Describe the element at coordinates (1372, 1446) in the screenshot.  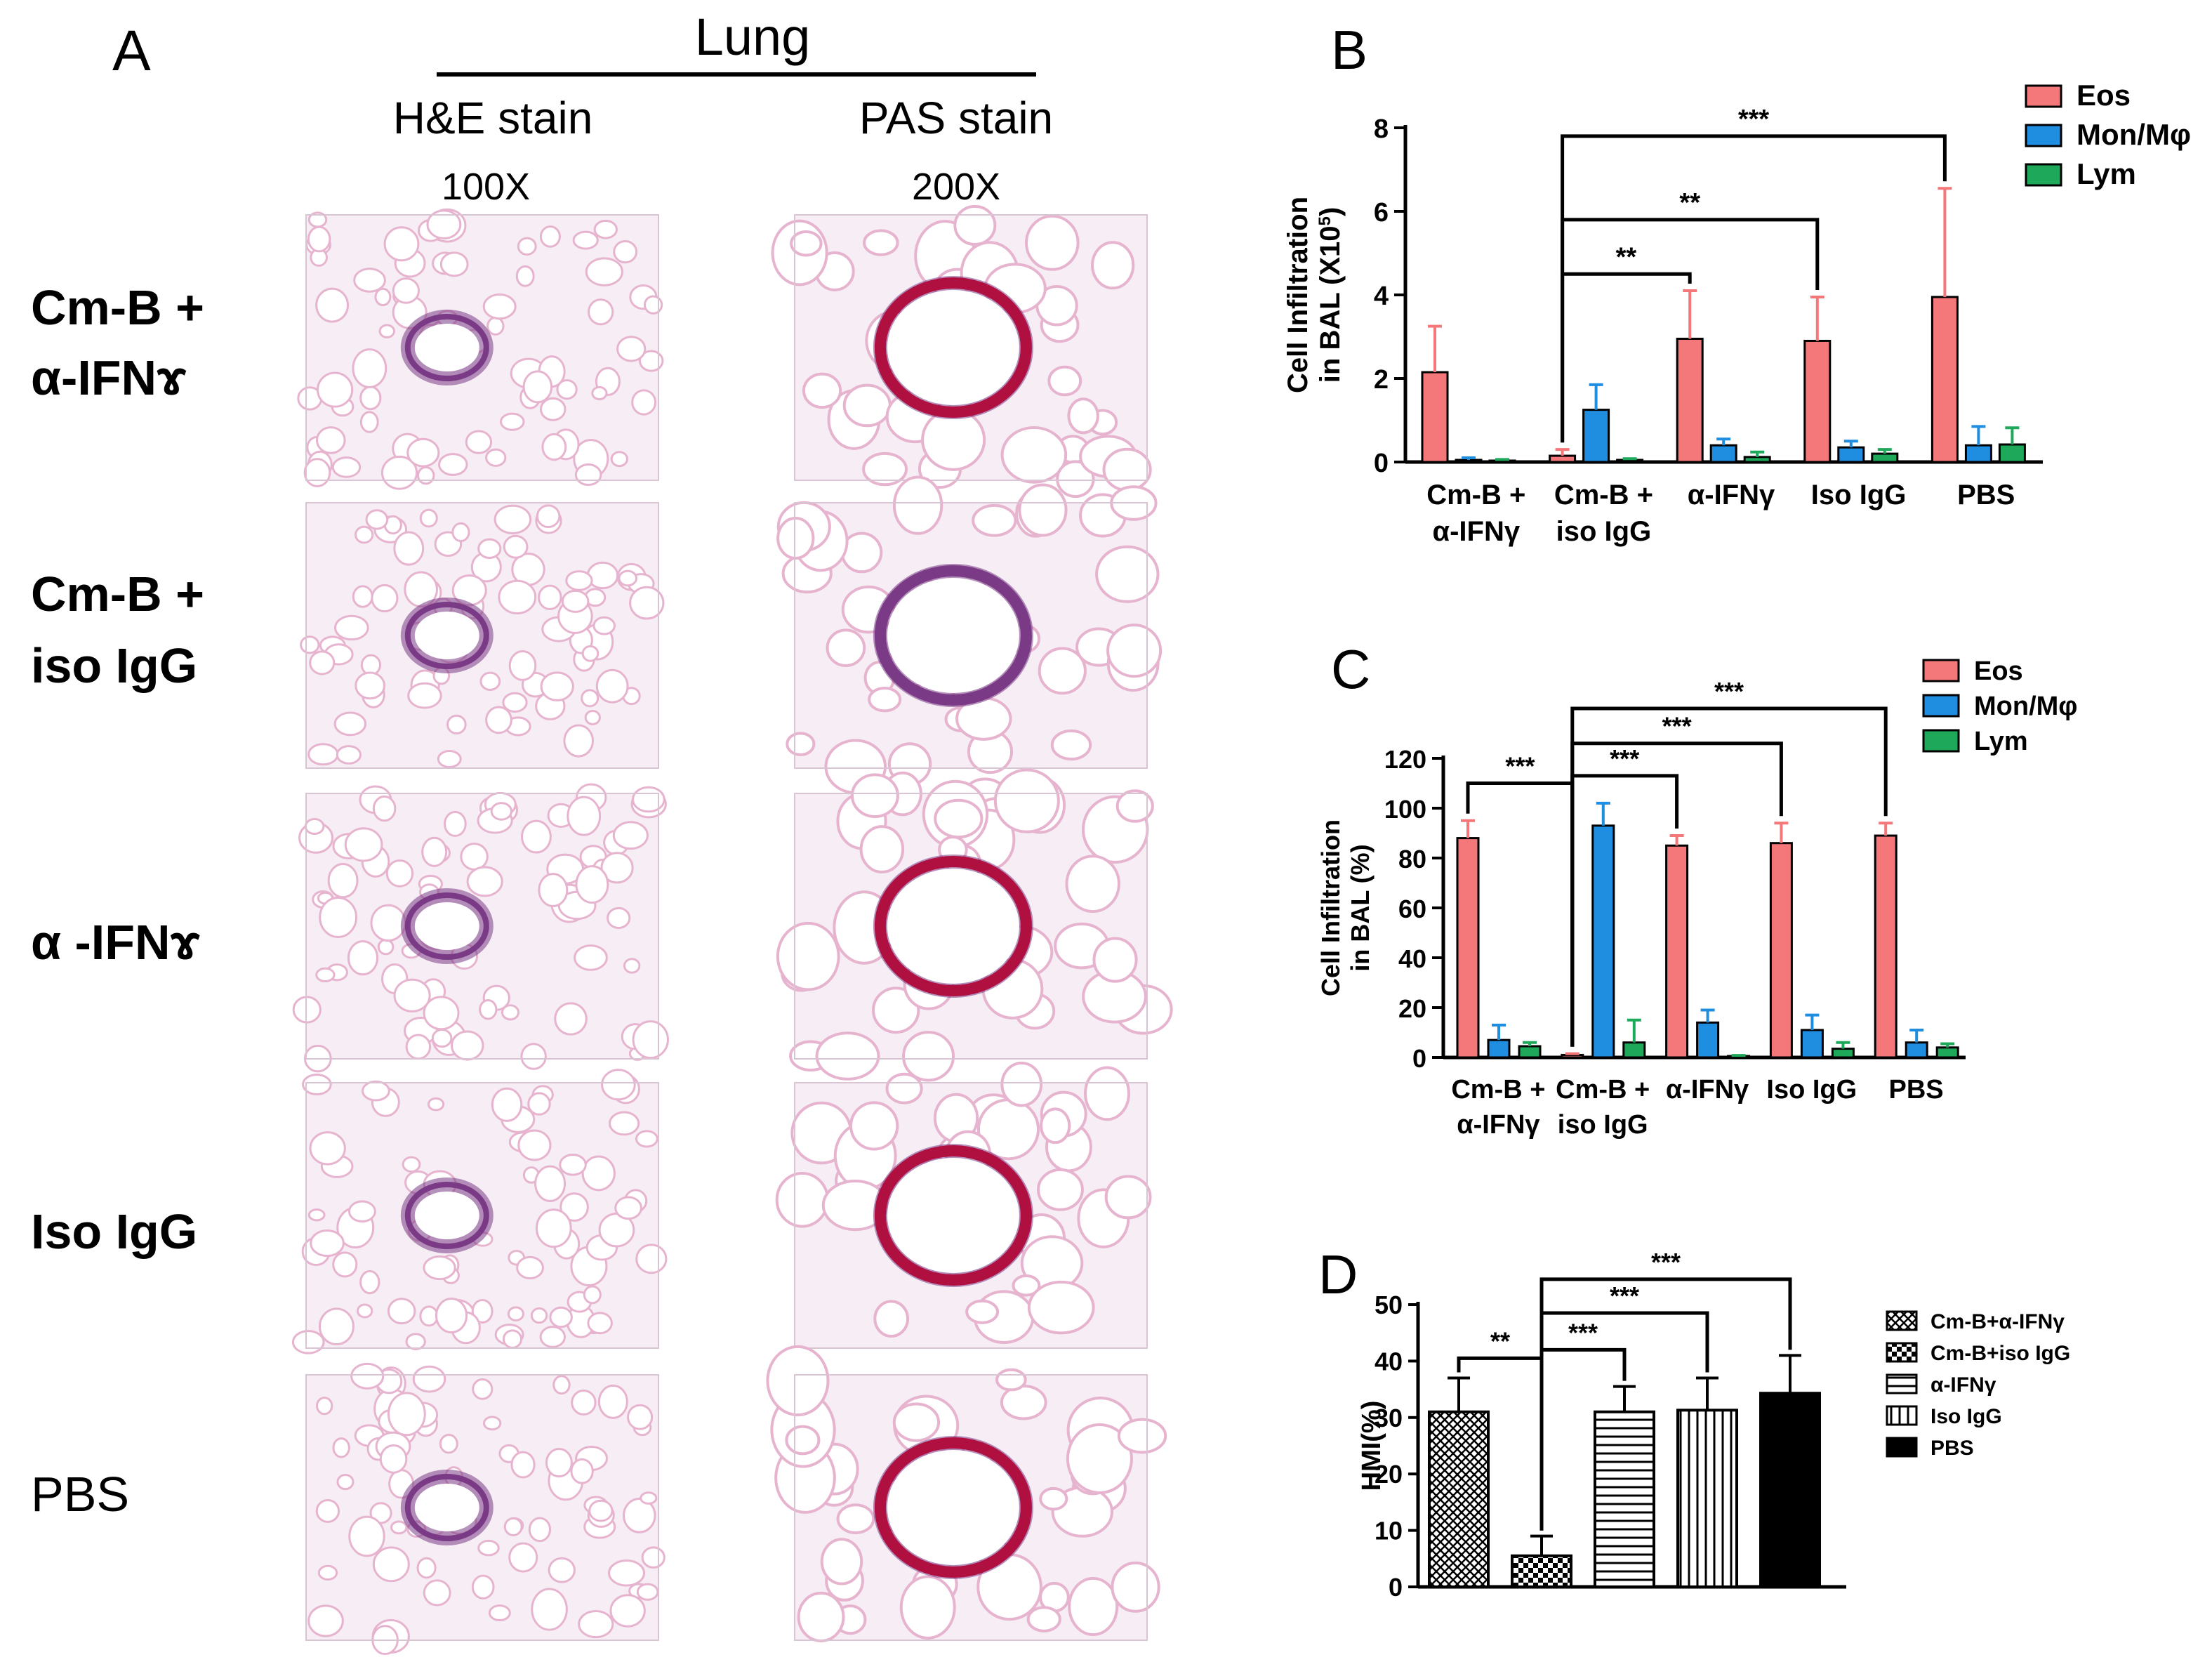
I see `y-axis-label: HMI(%)` at that location.